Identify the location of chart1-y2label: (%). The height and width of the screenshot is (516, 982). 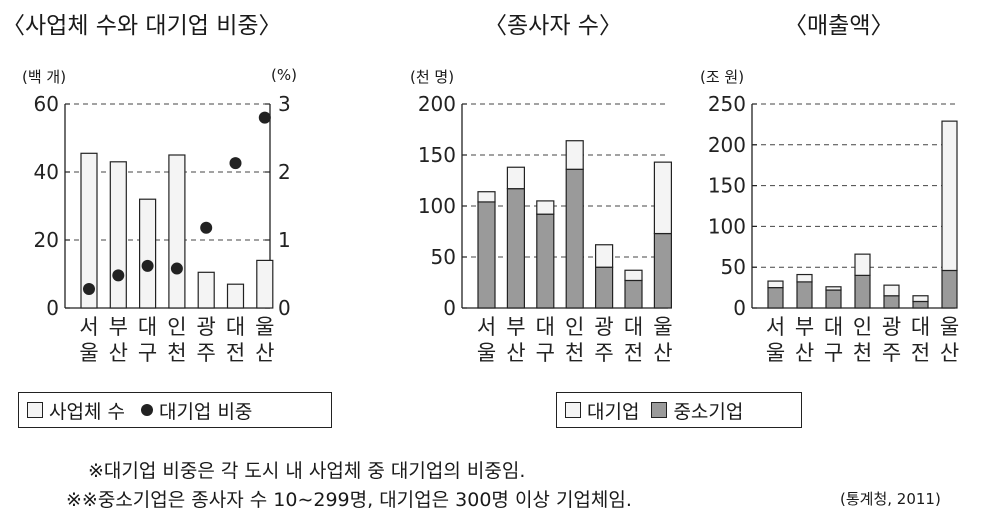
(284, 75).